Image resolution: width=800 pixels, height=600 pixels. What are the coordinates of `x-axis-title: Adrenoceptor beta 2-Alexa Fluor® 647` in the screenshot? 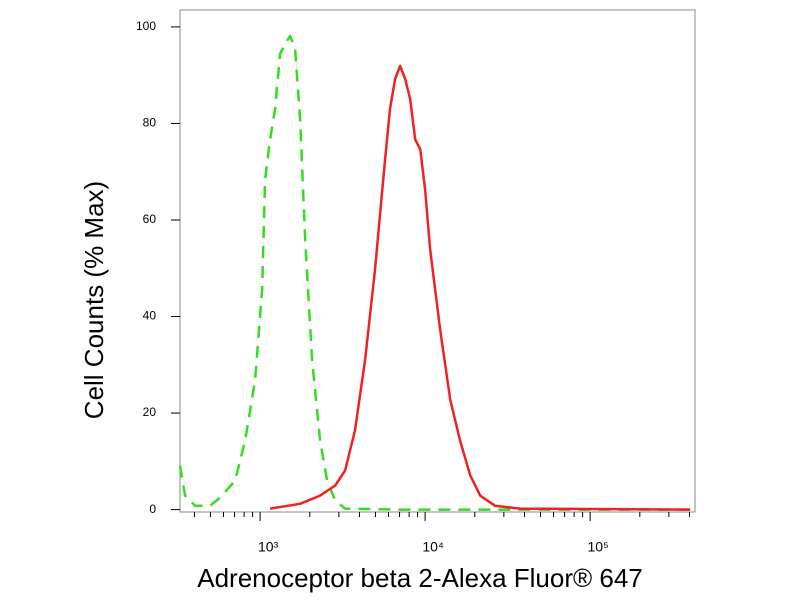 It's located at (420, 578).